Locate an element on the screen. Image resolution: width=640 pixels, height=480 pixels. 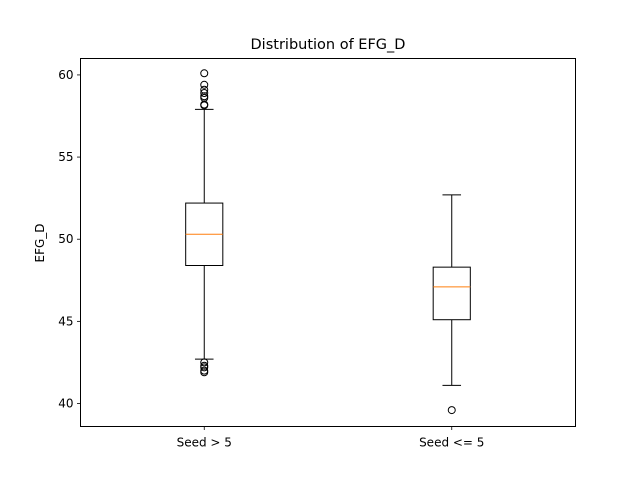
y-tick-label: 50 is located at coordinates (65, 239).